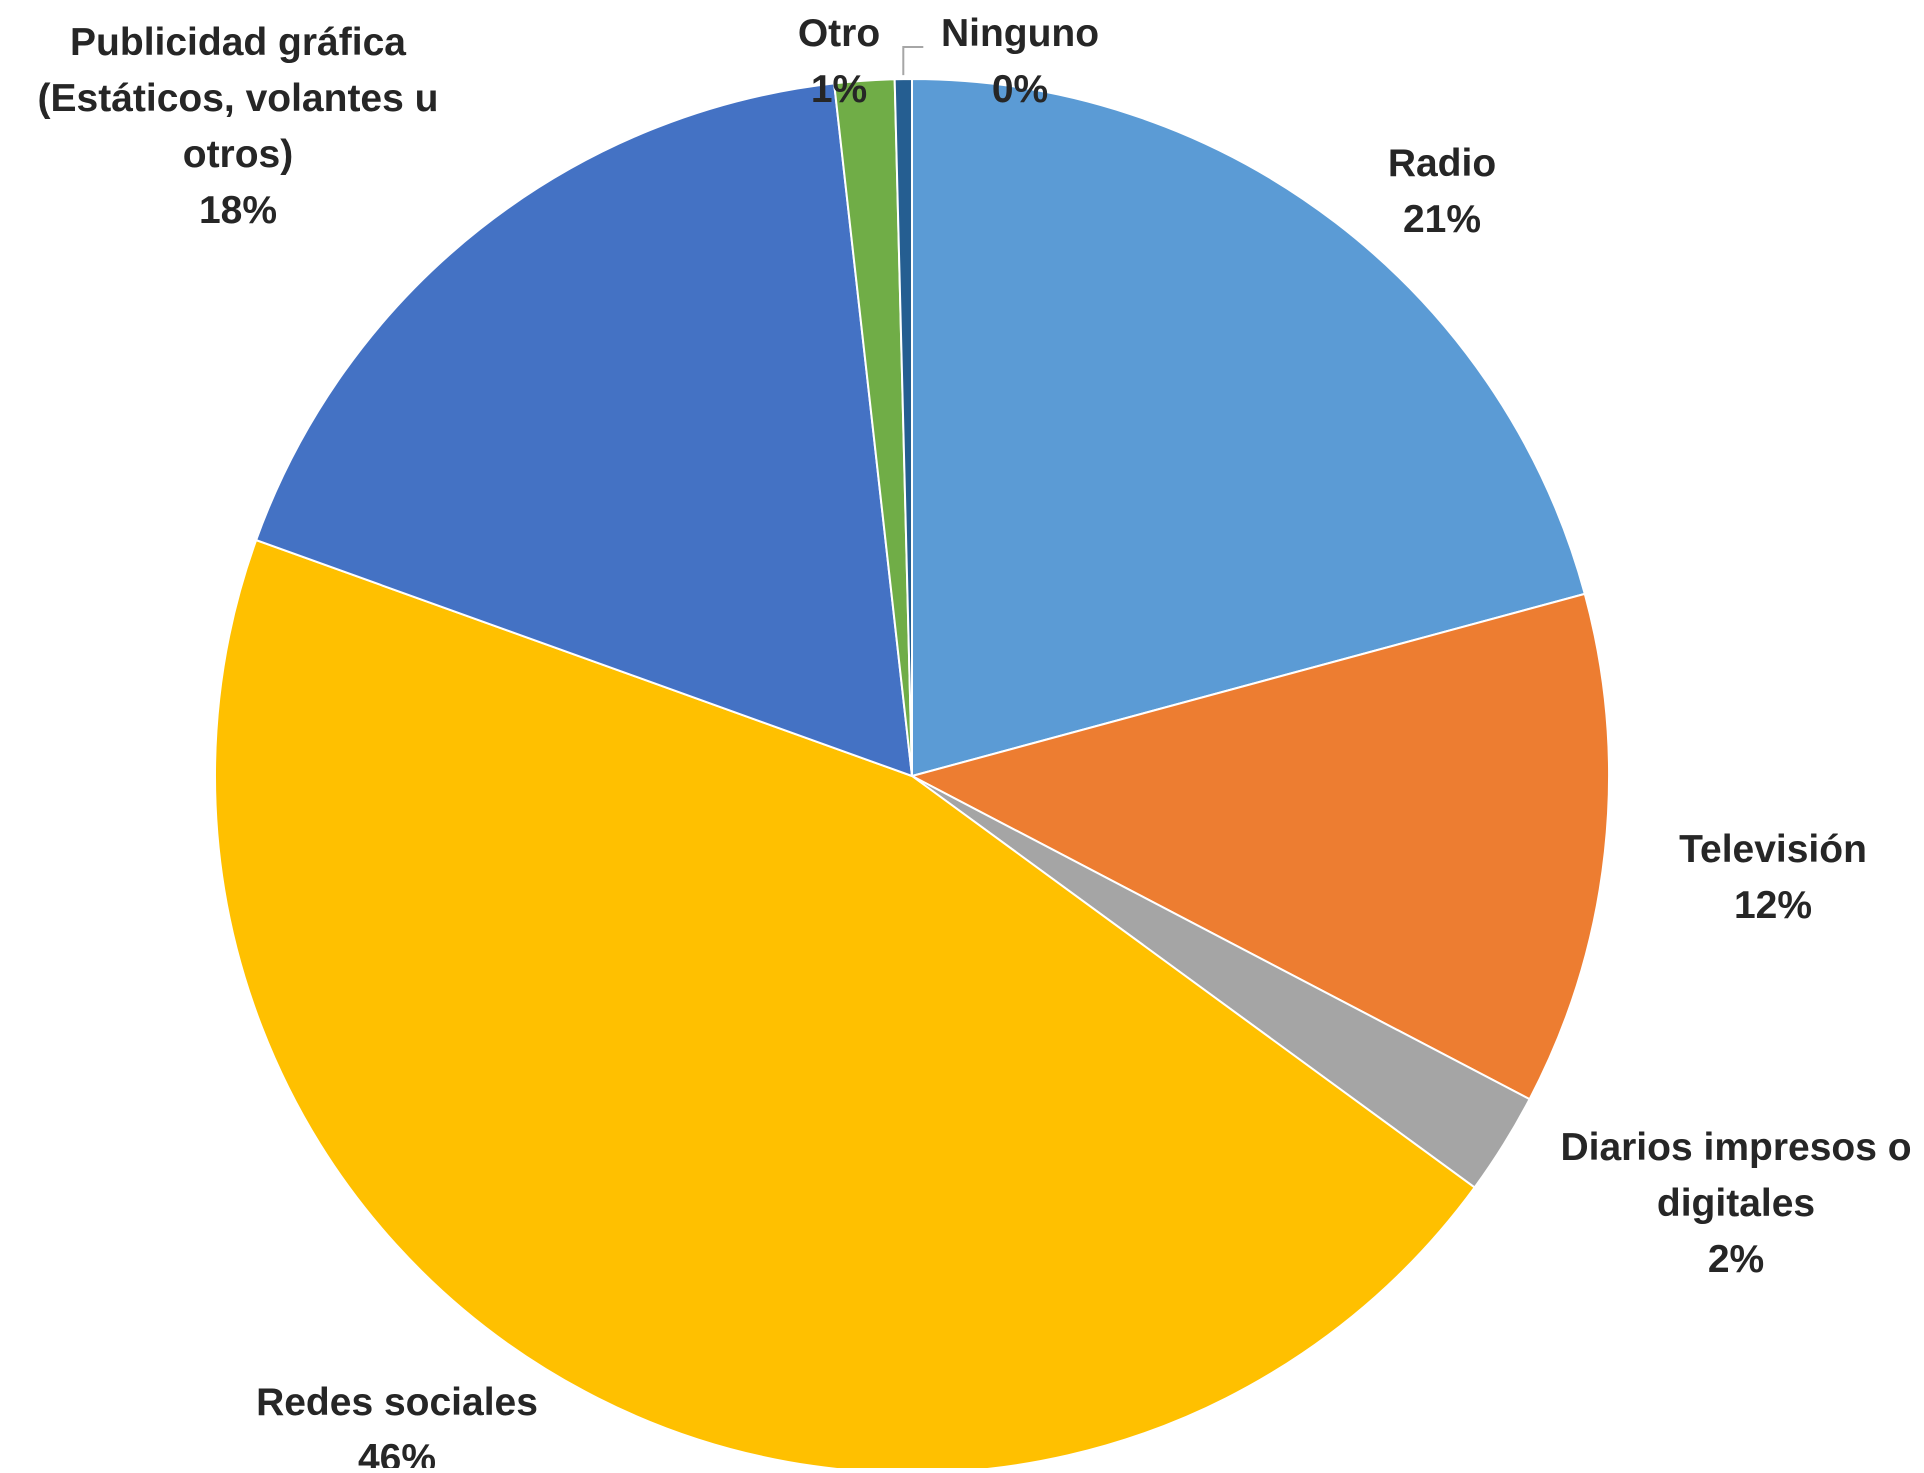  I want to click on slice-percent-5: 1%, so click(839, 89).